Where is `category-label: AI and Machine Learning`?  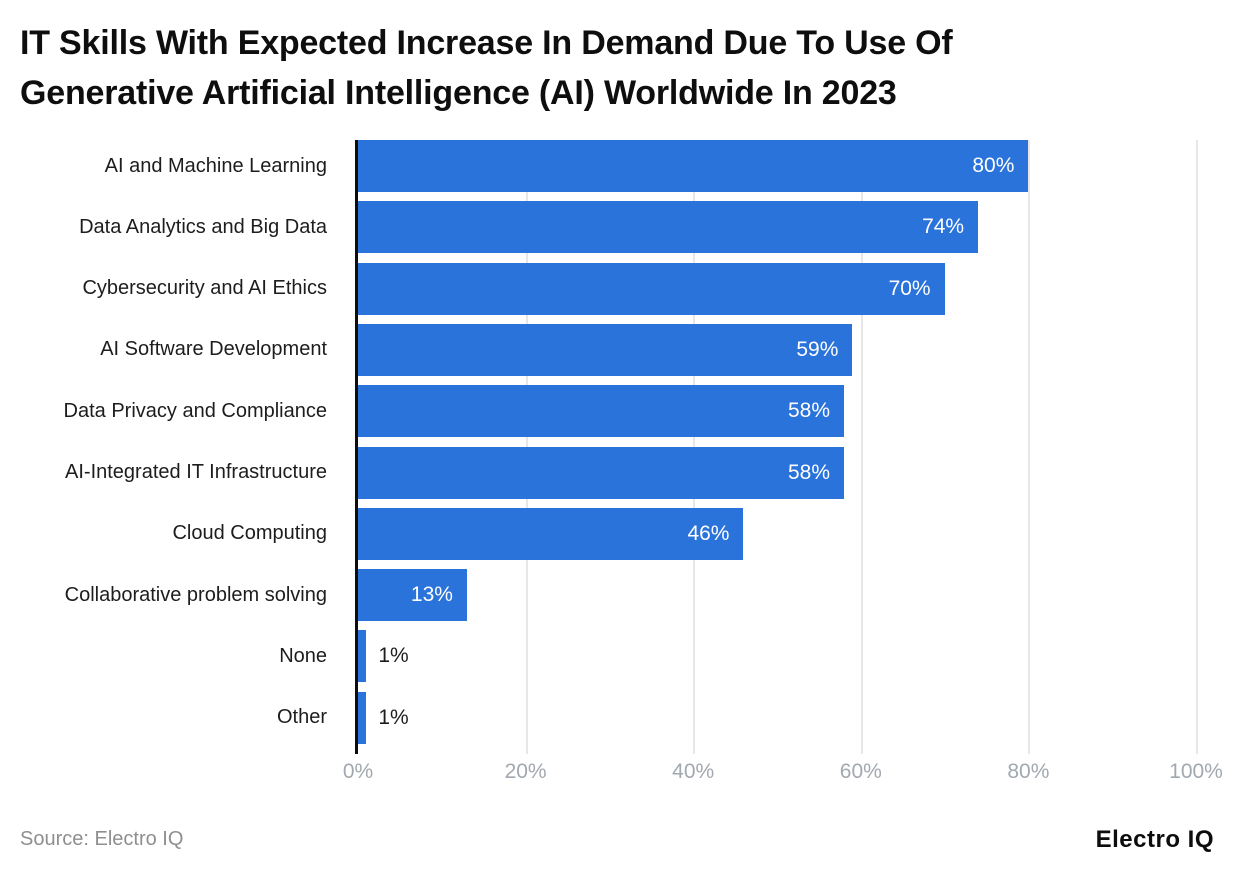
category-label: AI and Machine Learning is located at coordinates (215, 165).